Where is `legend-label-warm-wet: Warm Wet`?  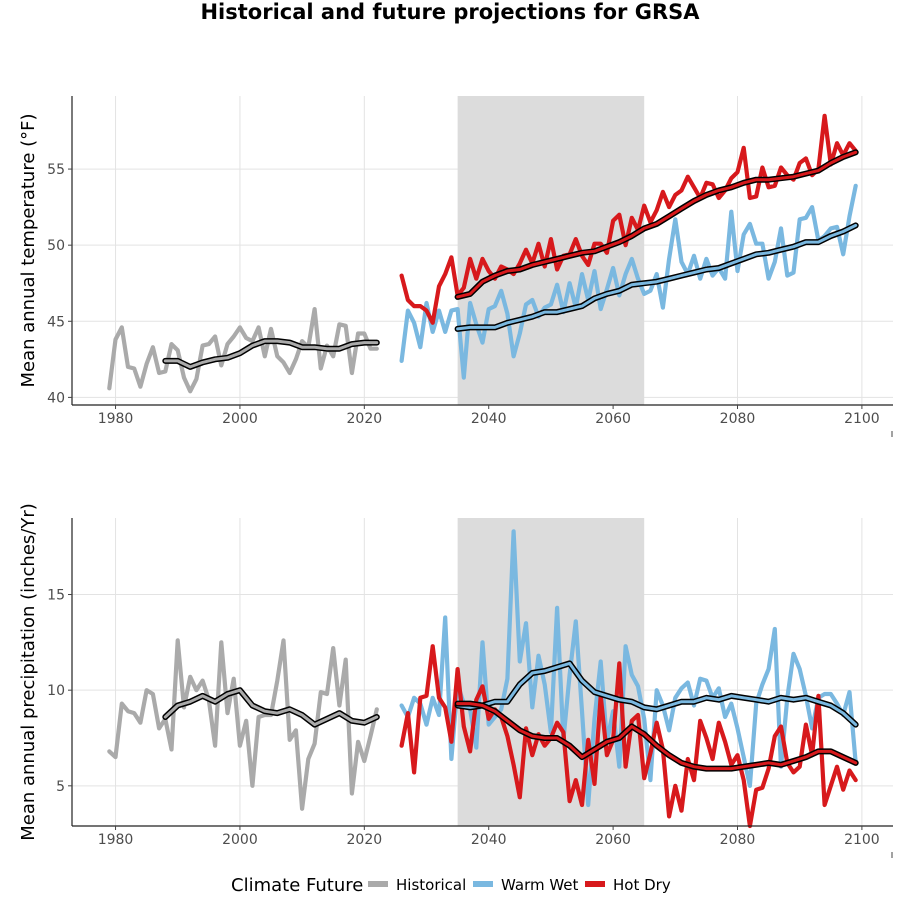
legend-label-warm-wet: Warm Wet is located at coordinates (540, 885).